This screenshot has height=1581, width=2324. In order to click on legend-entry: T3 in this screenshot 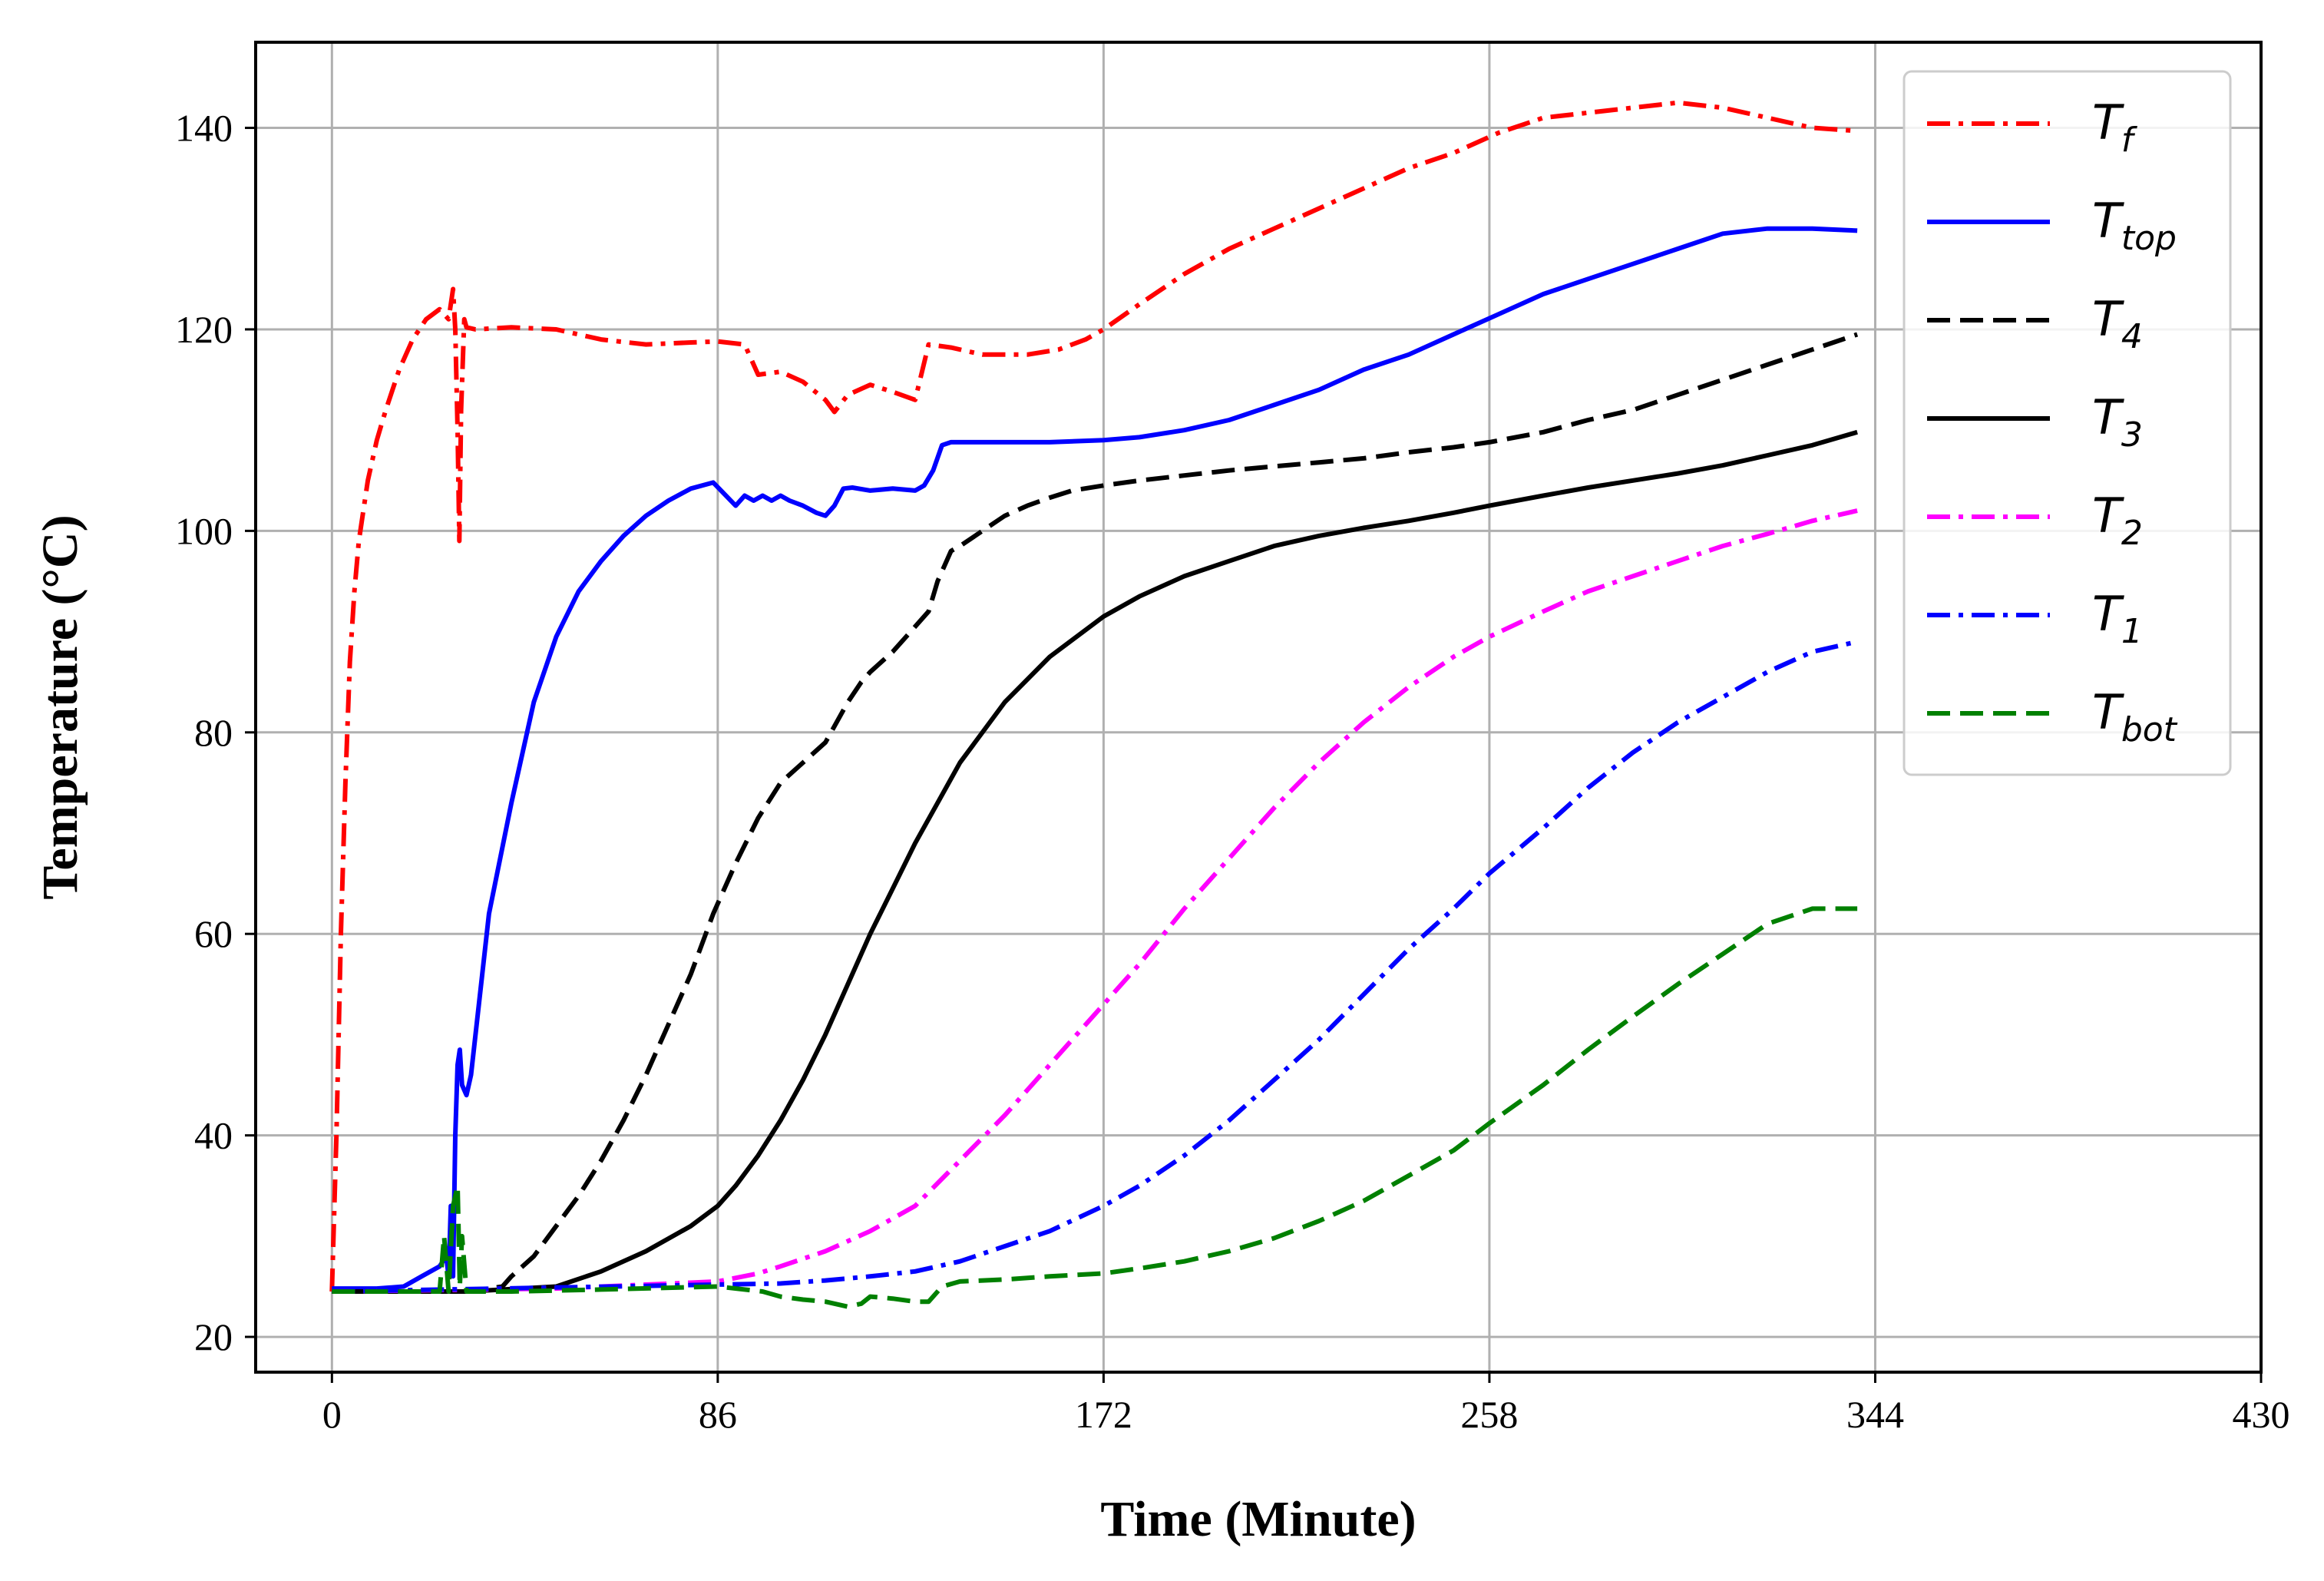, I will do `click(2117, 422)`.